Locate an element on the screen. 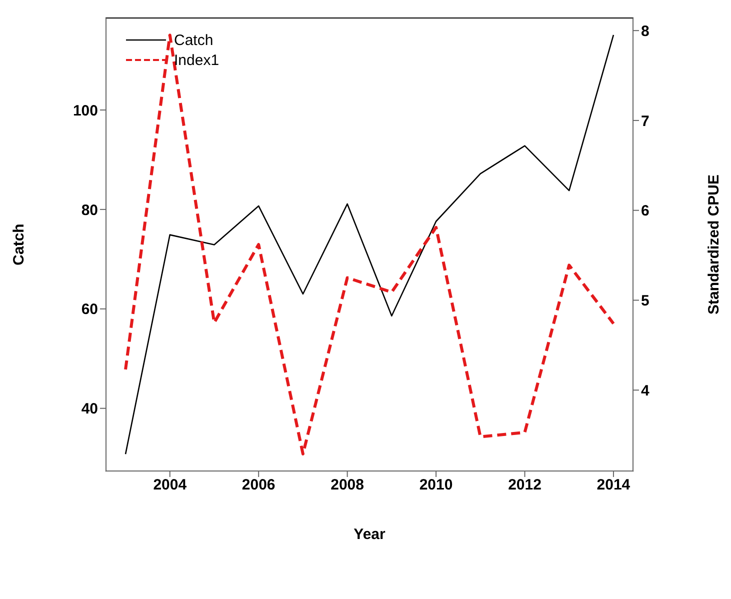  y-tick-label: 80 is located at coordinates (89, 210).